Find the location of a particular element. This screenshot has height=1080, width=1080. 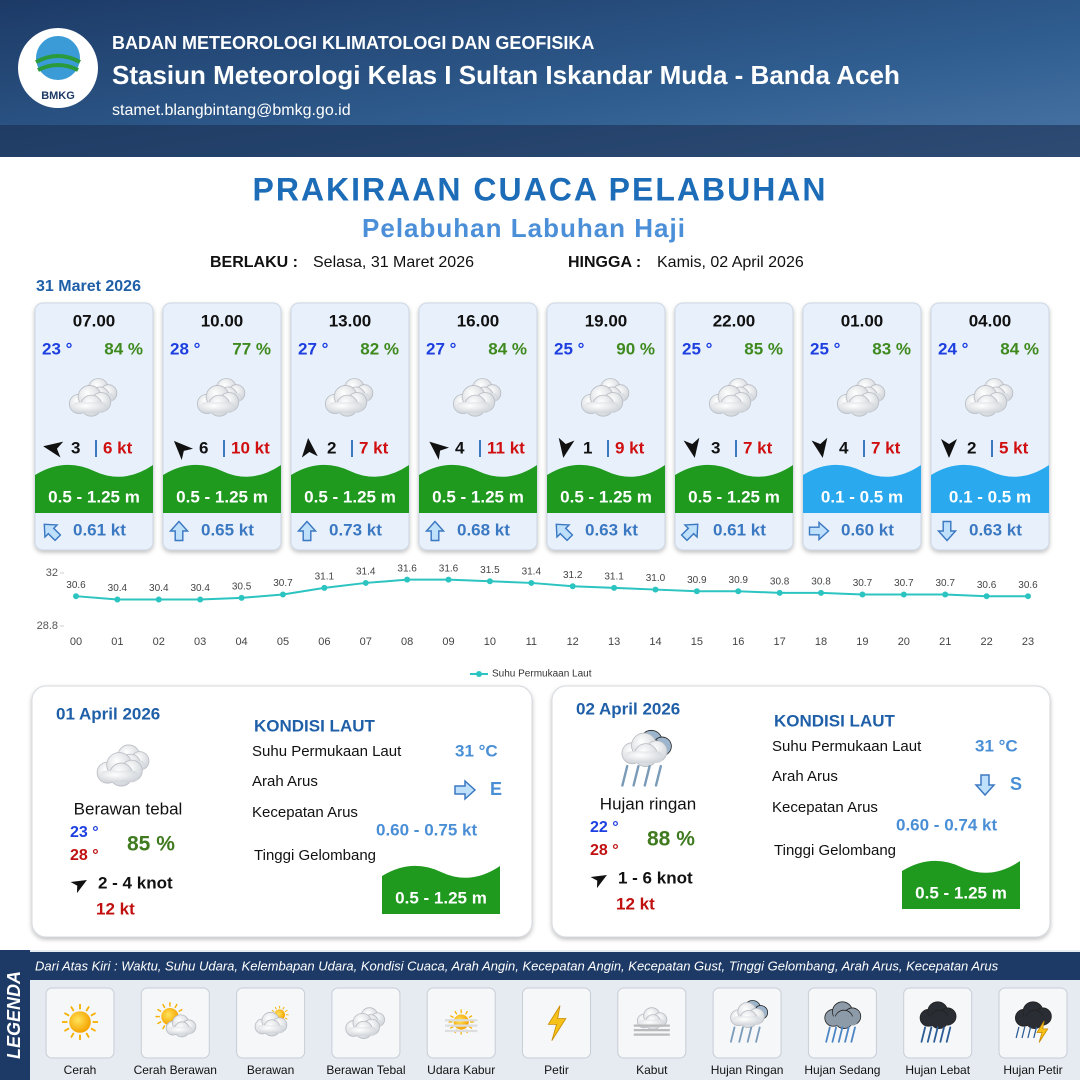

slot-time: 22.00 is located at coordinates (734, 320).